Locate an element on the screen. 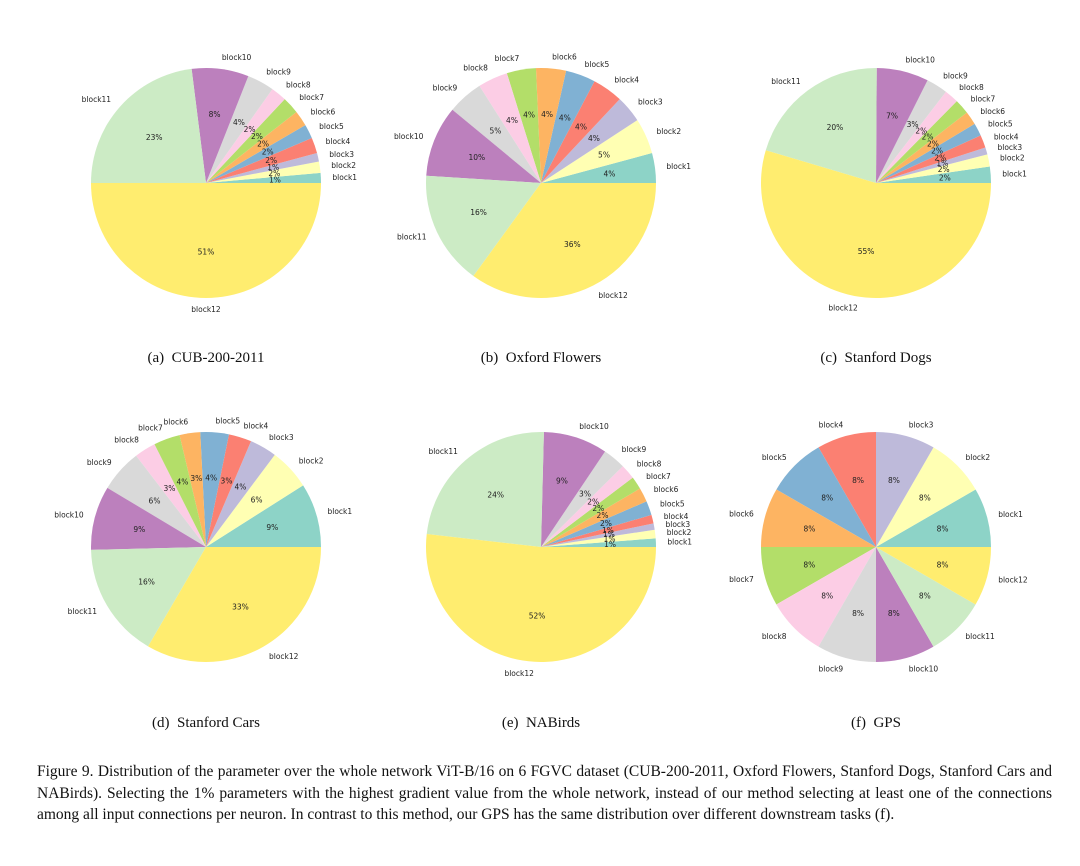 The image size is (1080, 866). pie-pct-label-block12: 8% is located at coordinates (943, 564).